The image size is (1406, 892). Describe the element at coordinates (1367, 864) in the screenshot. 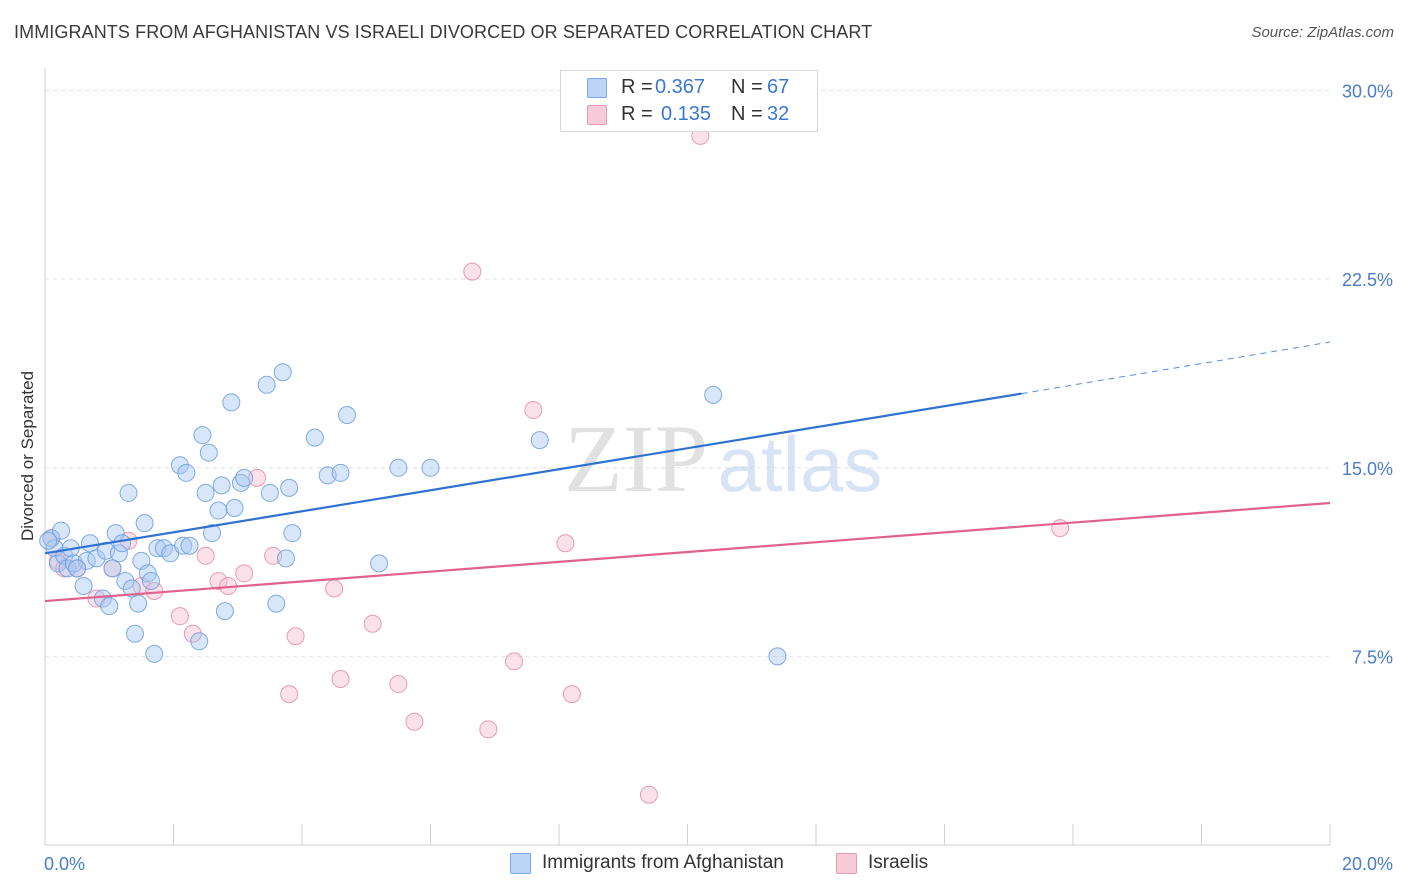

I see `x-tick-label: 20.0%` at that location.